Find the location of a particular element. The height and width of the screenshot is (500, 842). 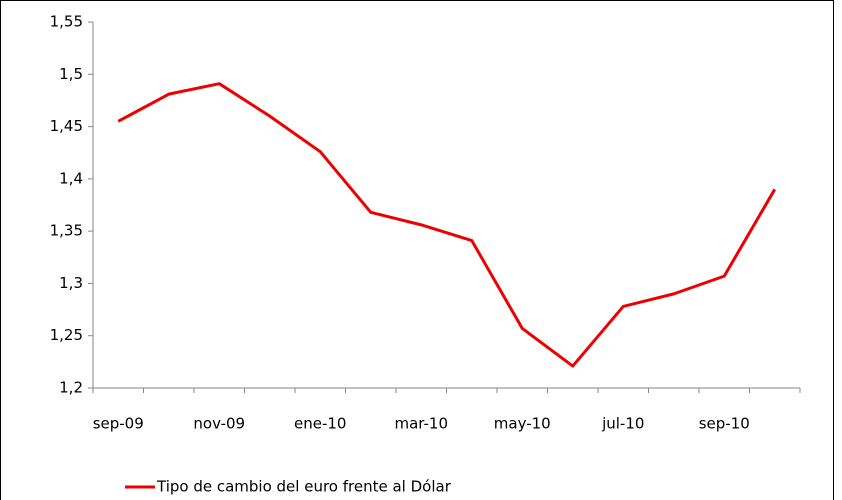

y-tick-label: 1,2 is located at coordinates (71, 388).